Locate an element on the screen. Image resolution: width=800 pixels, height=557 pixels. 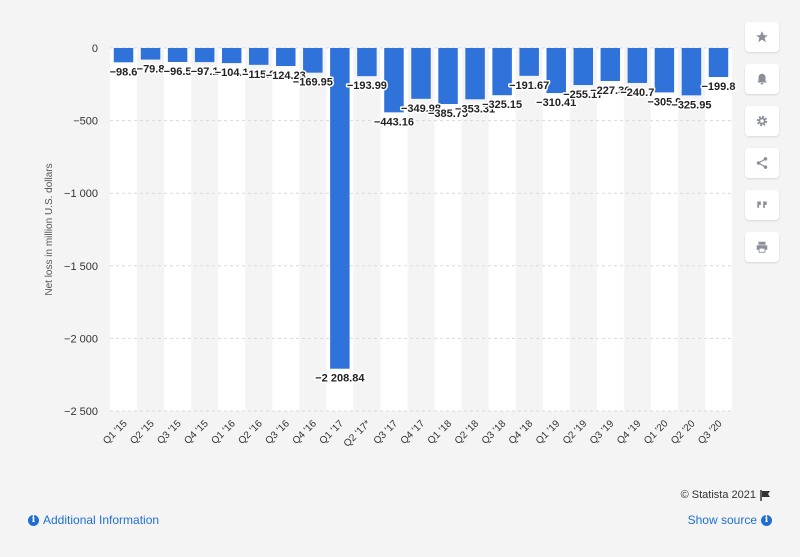
y-tick-label: −2 000 is located at coordinates (81, 339).